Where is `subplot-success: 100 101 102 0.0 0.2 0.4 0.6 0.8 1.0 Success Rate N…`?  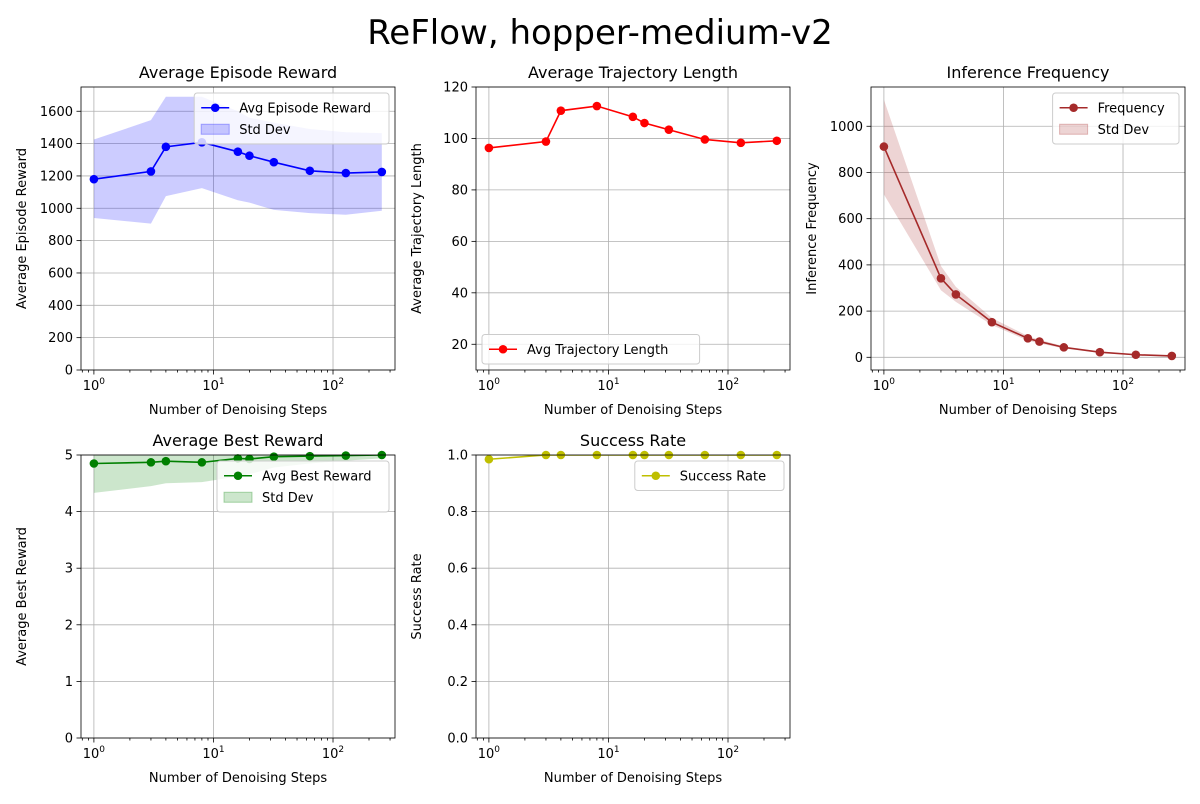
subplot-success: 100 101 102 0.0 0.2 0.4 0.6 0.8 1.0 Success Rate N… is located at coordinates (600, 608).